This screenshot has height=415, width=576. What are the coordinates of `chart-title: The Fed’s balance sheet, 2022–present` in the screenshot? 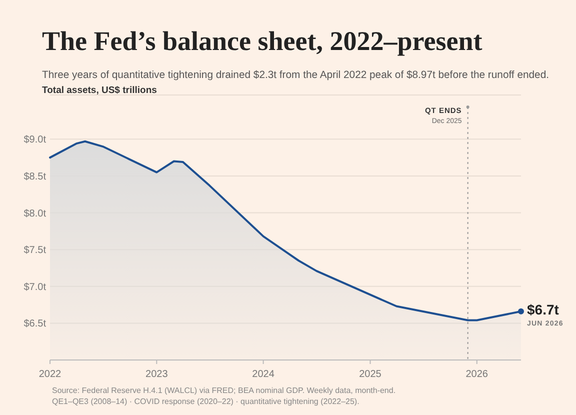 It's located at (262, 41).